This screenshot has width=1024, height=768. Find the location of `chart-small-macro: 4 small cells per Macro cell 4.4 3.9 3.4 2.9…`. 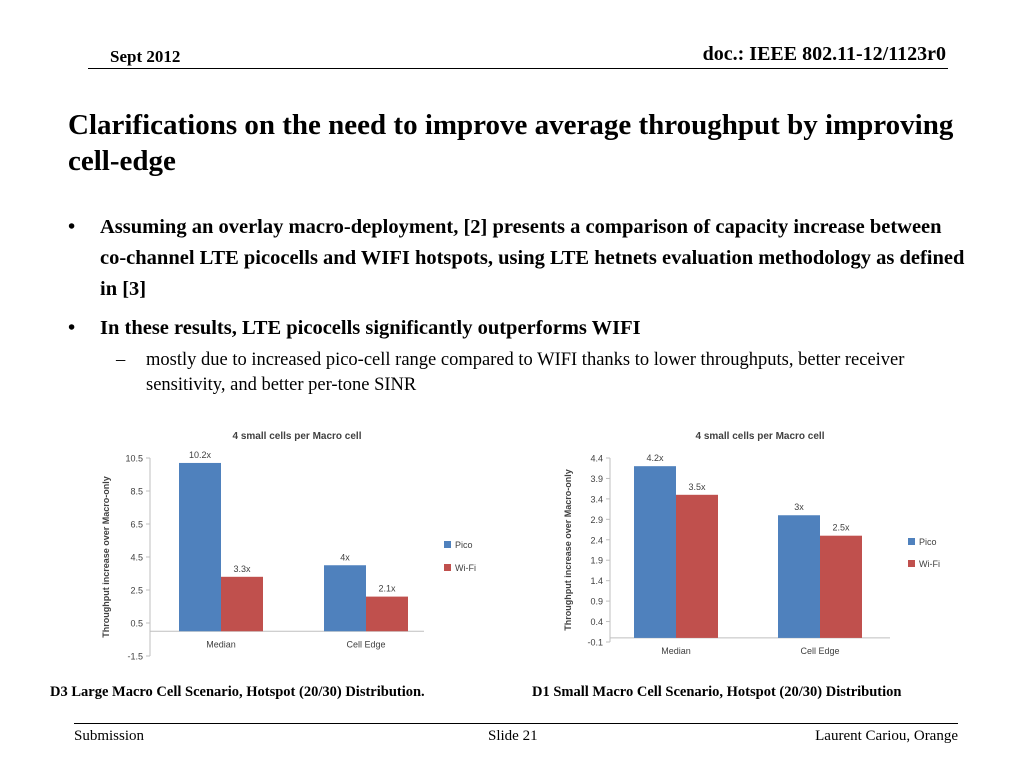

chart-small-macro: 4 small cells per Macro cell 4.4 3.9 3.4 2.9… is located at coordinates (763, 544).